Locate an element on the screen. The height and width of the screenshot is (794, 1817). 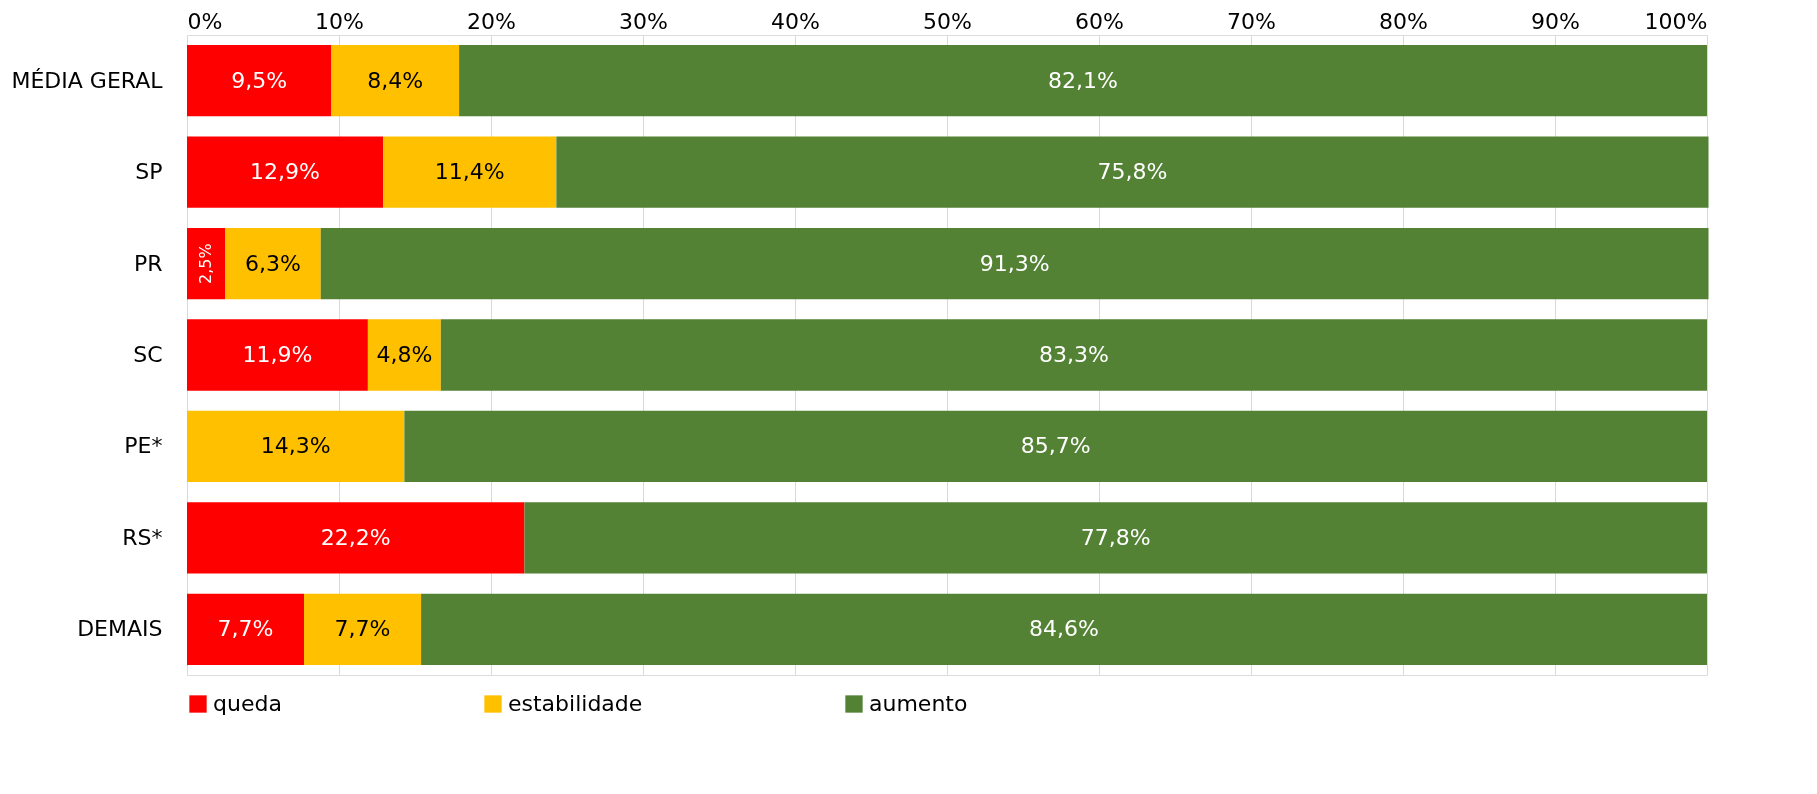
data-label: 2,5% is located at coordinates (205, 263).